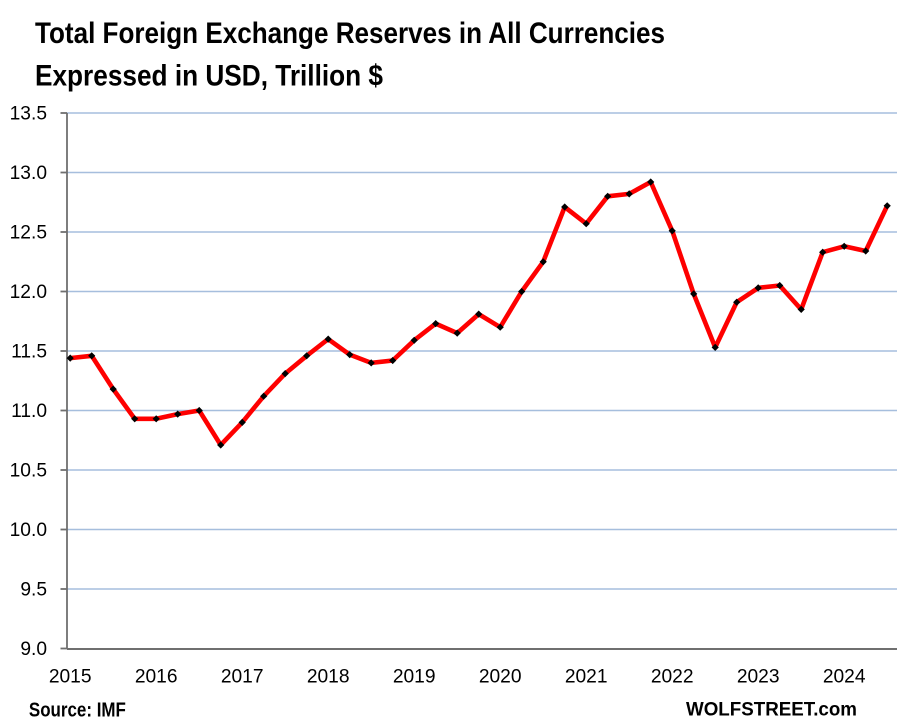  I want to click on svg-text: 2023, so click(758, 677).